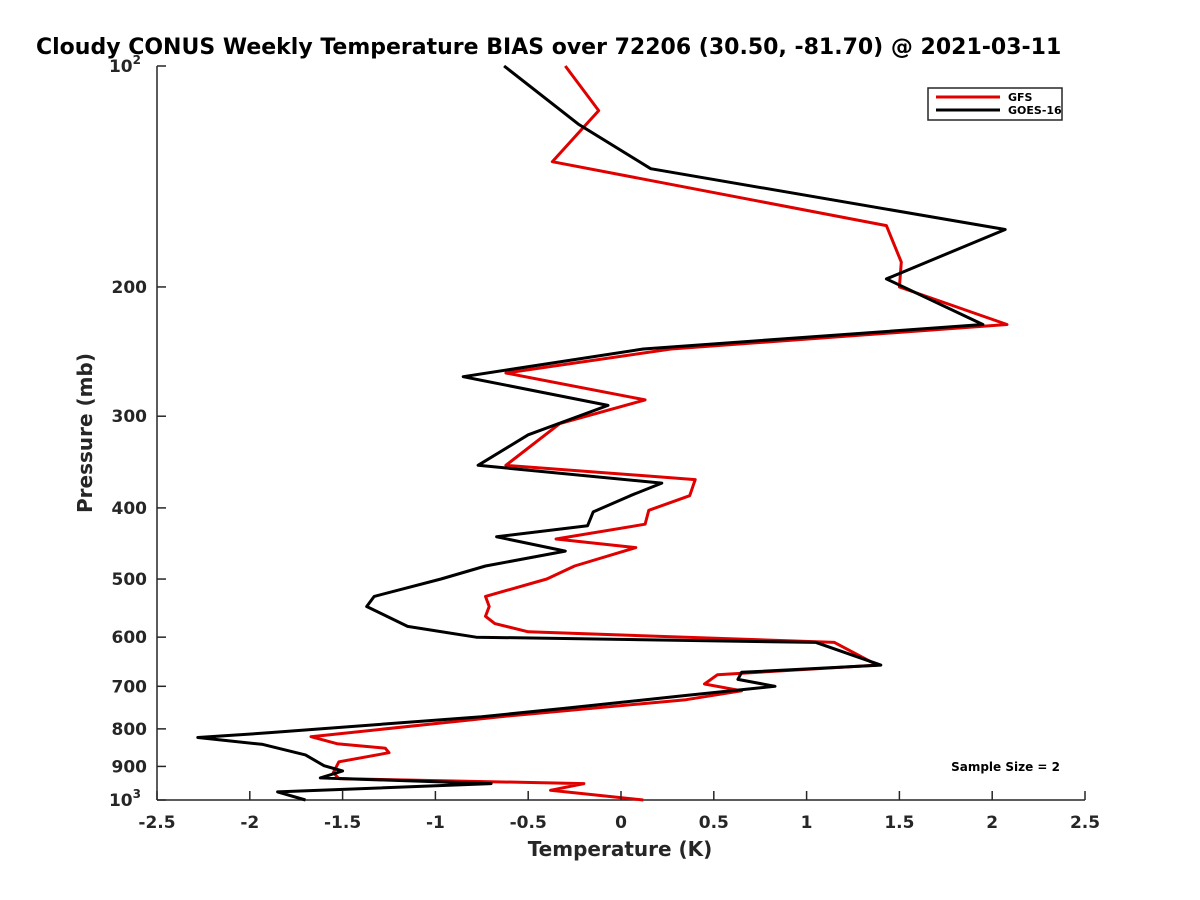  Describe the element at coordinates (342, 823) in the screenshot. I see `x-tick-label: -1.5` at that location.